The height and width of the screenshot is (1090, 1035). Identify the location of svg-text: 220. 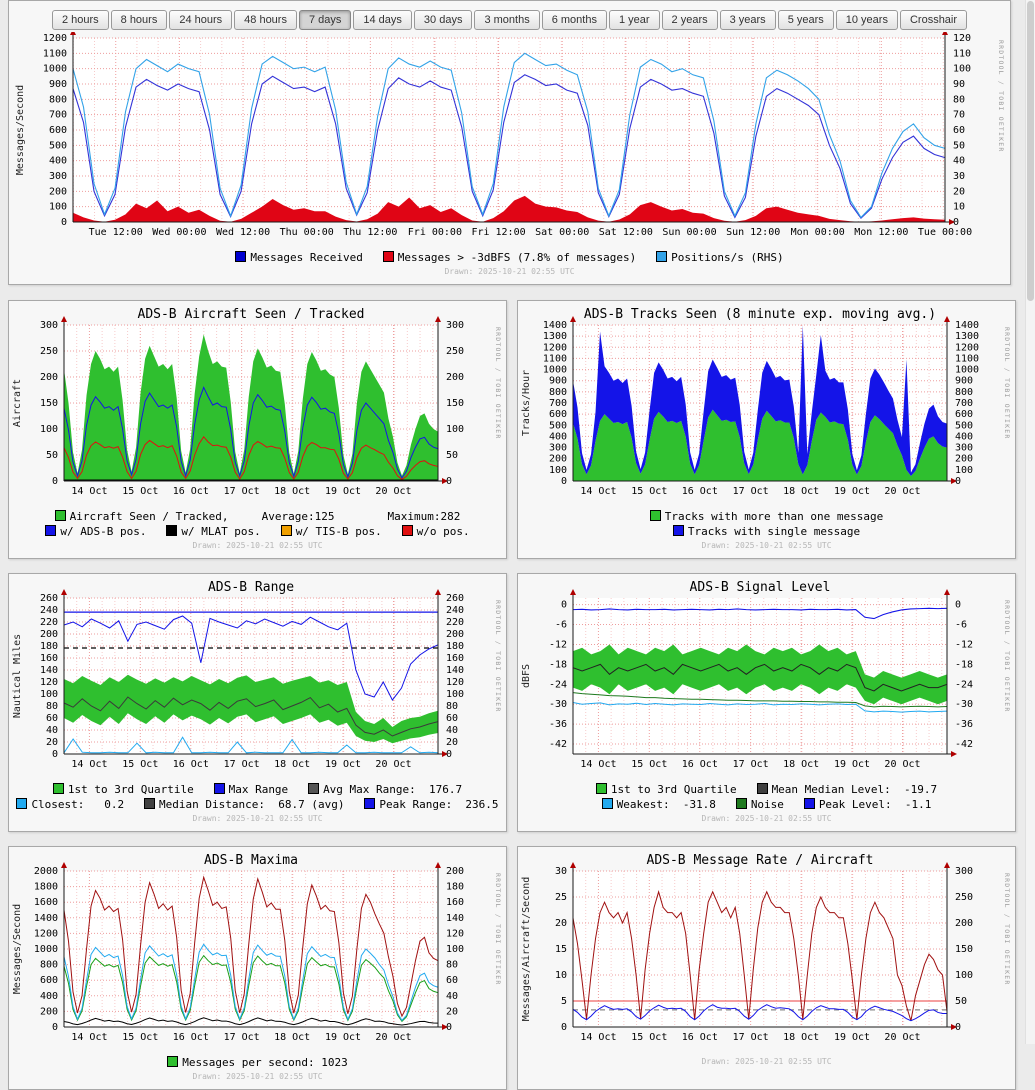
(455, 622).